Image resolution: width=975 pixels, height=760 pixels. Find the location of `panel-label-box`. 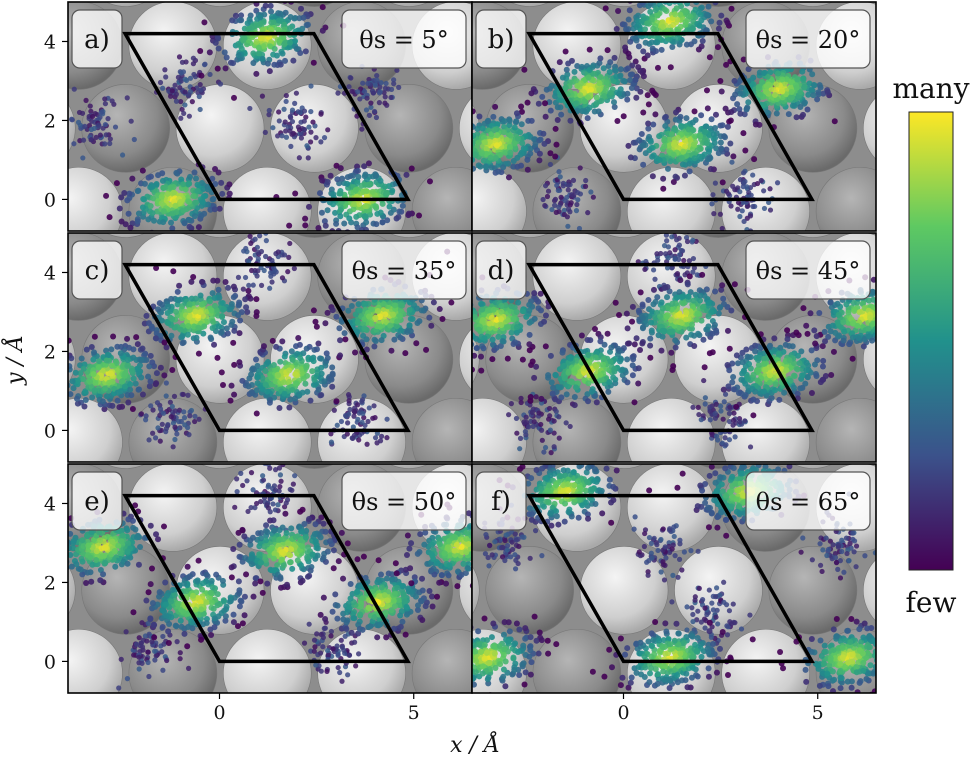

panel-label-box is located at coordinates (97, 39).